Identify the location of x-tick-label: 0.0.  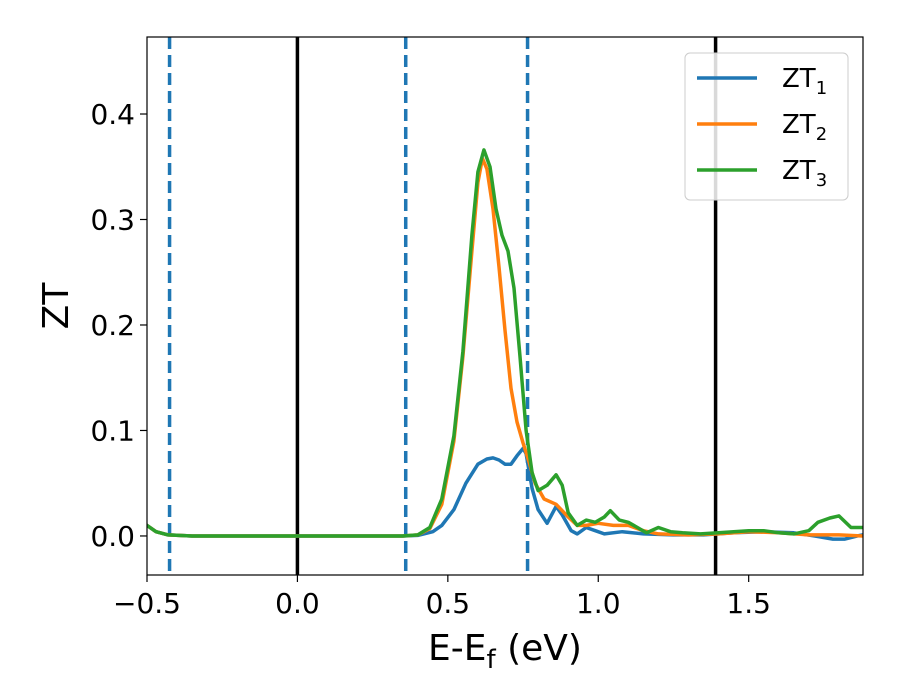
(297, 603).